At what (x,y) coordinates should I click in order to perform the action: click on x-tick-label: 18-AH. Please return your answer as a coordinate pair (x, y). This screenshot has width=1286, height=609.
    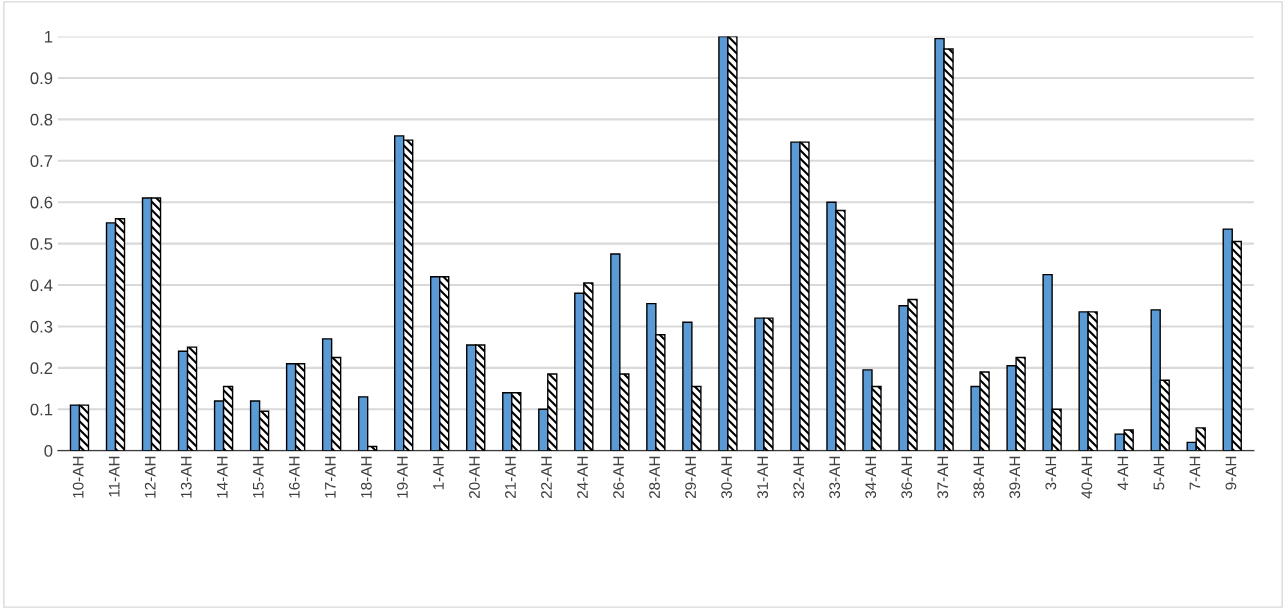
    Looking at the image, I should click on (366, 477).